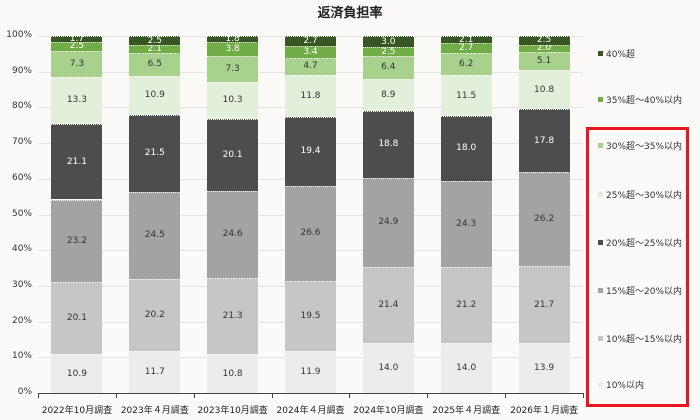 The width and height of the screenshot is (700, 420). What do you see at coordinates (466, 148) in the screenshot?
I see `data-label: 18.0` at bounding box center [466, 148].